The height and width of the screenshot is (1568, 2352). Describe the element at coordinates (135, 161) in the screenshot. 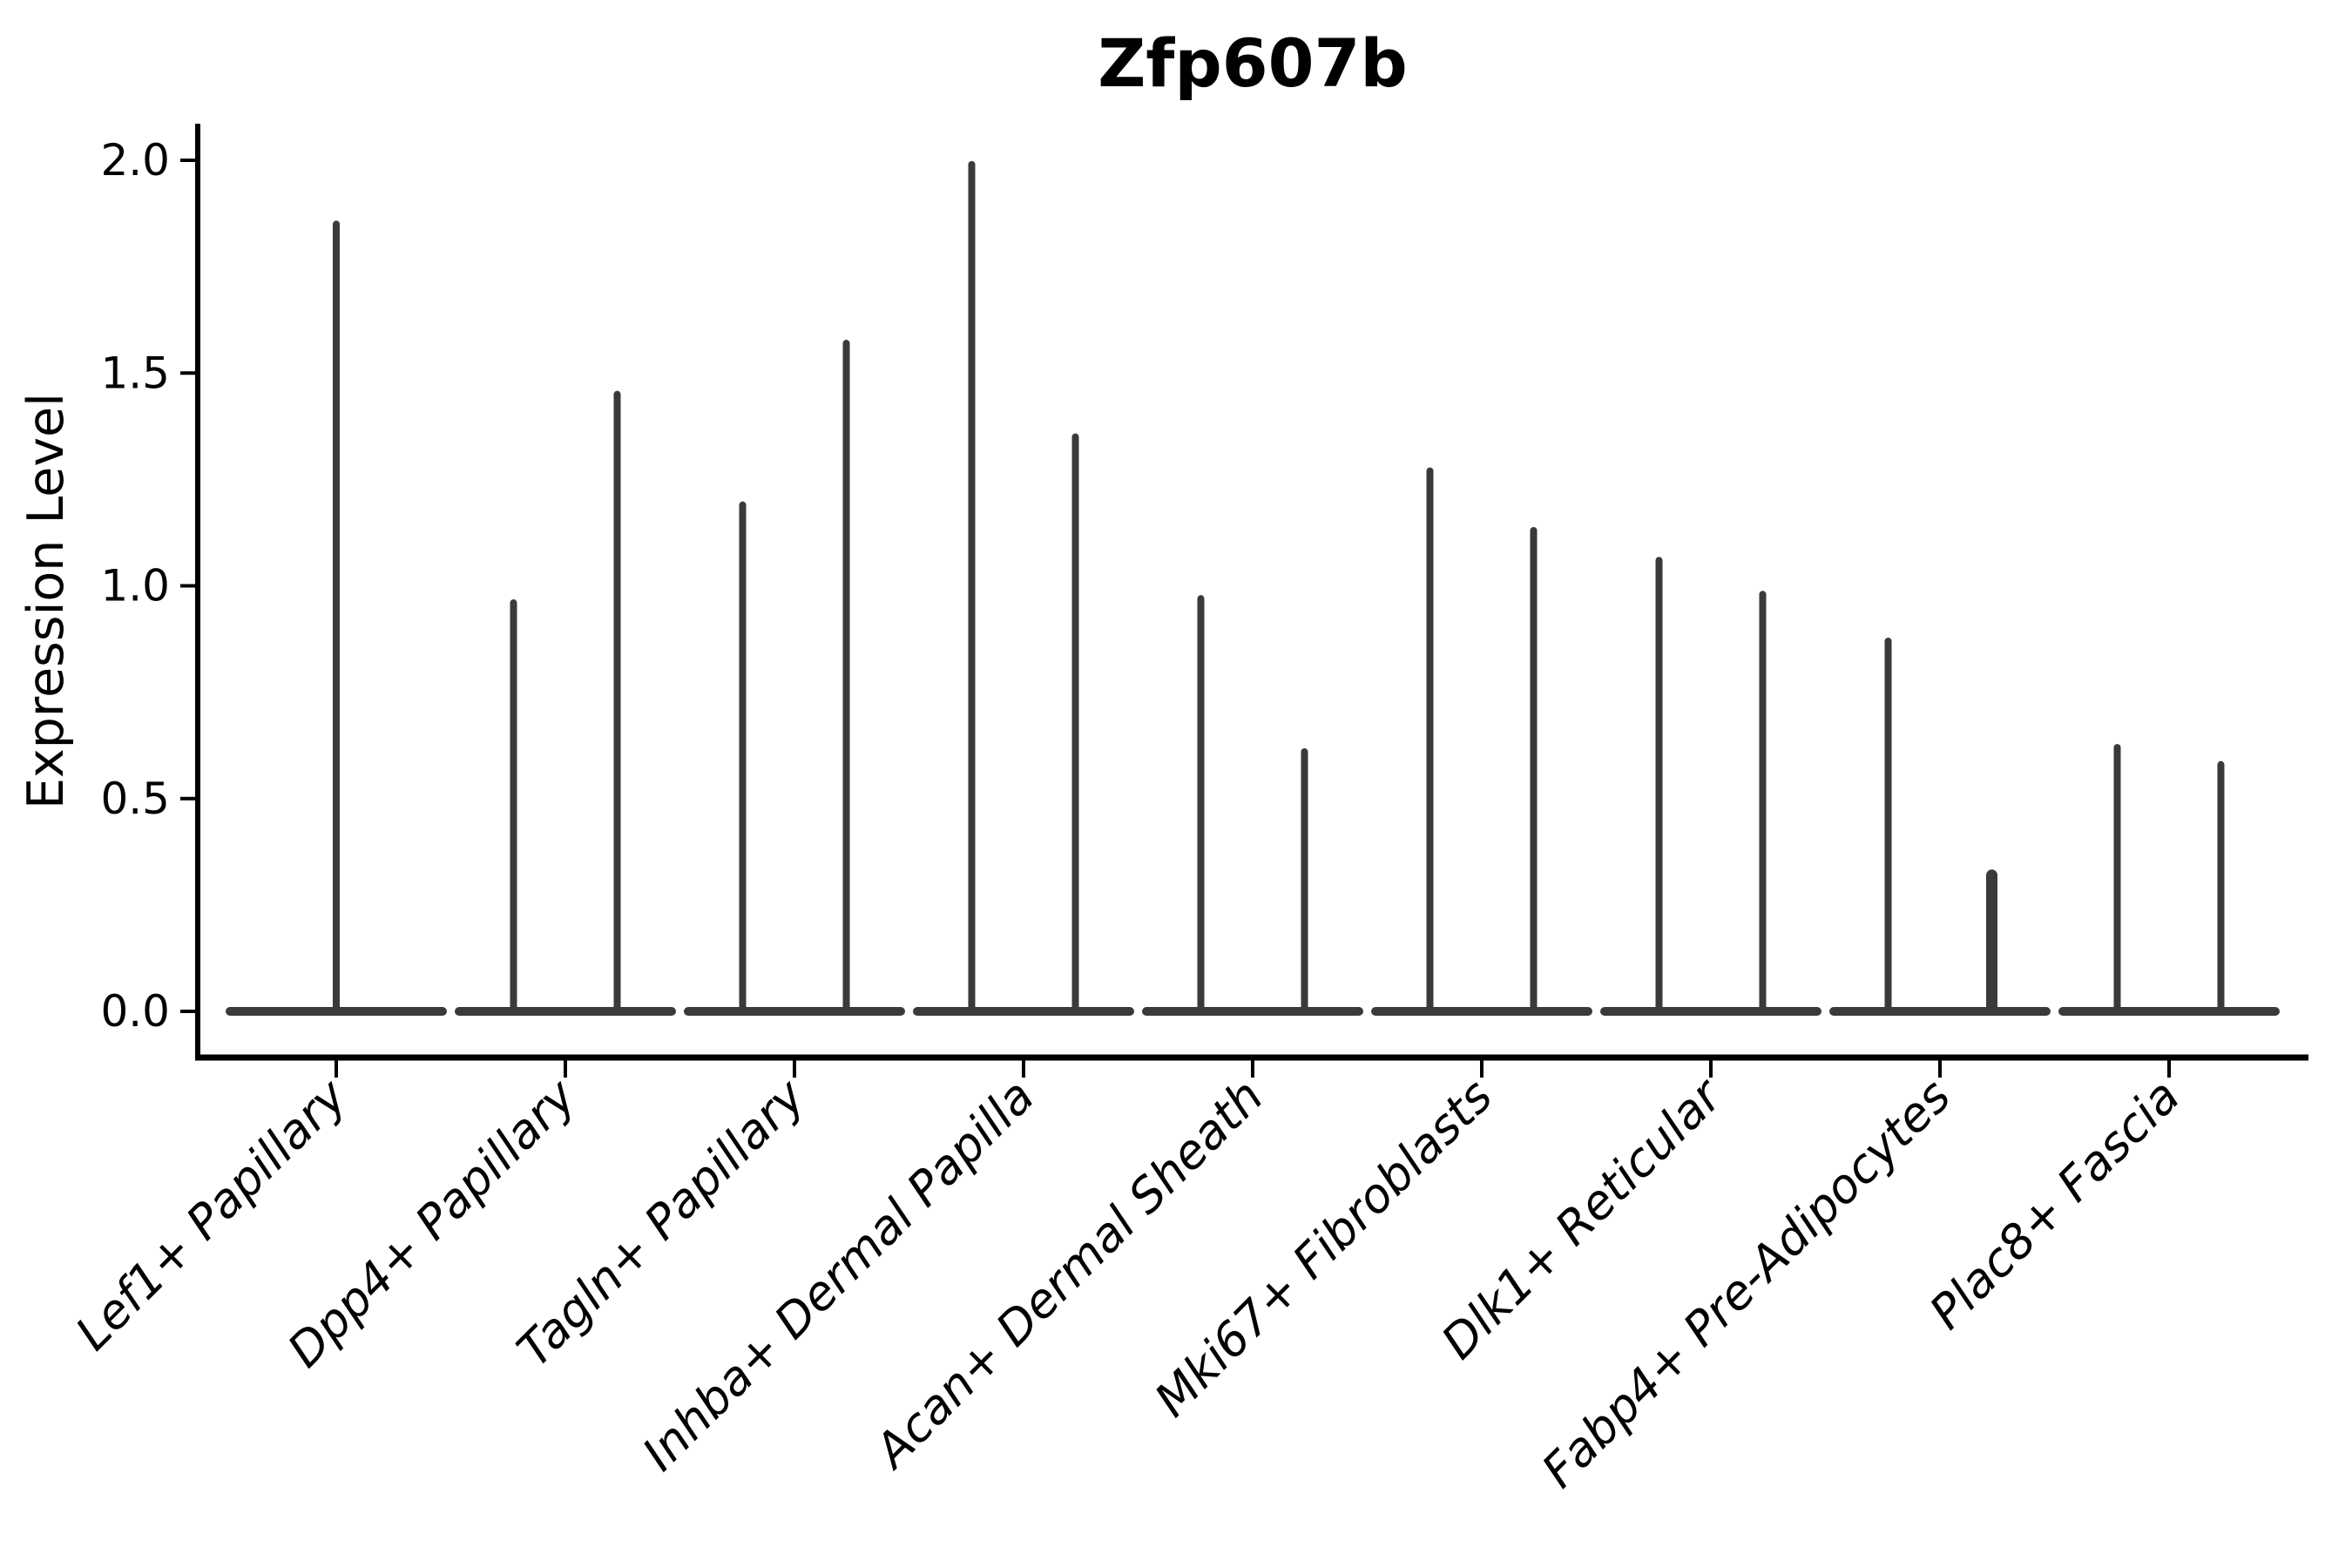

I see `y-tick-label: 2.0` at that location.